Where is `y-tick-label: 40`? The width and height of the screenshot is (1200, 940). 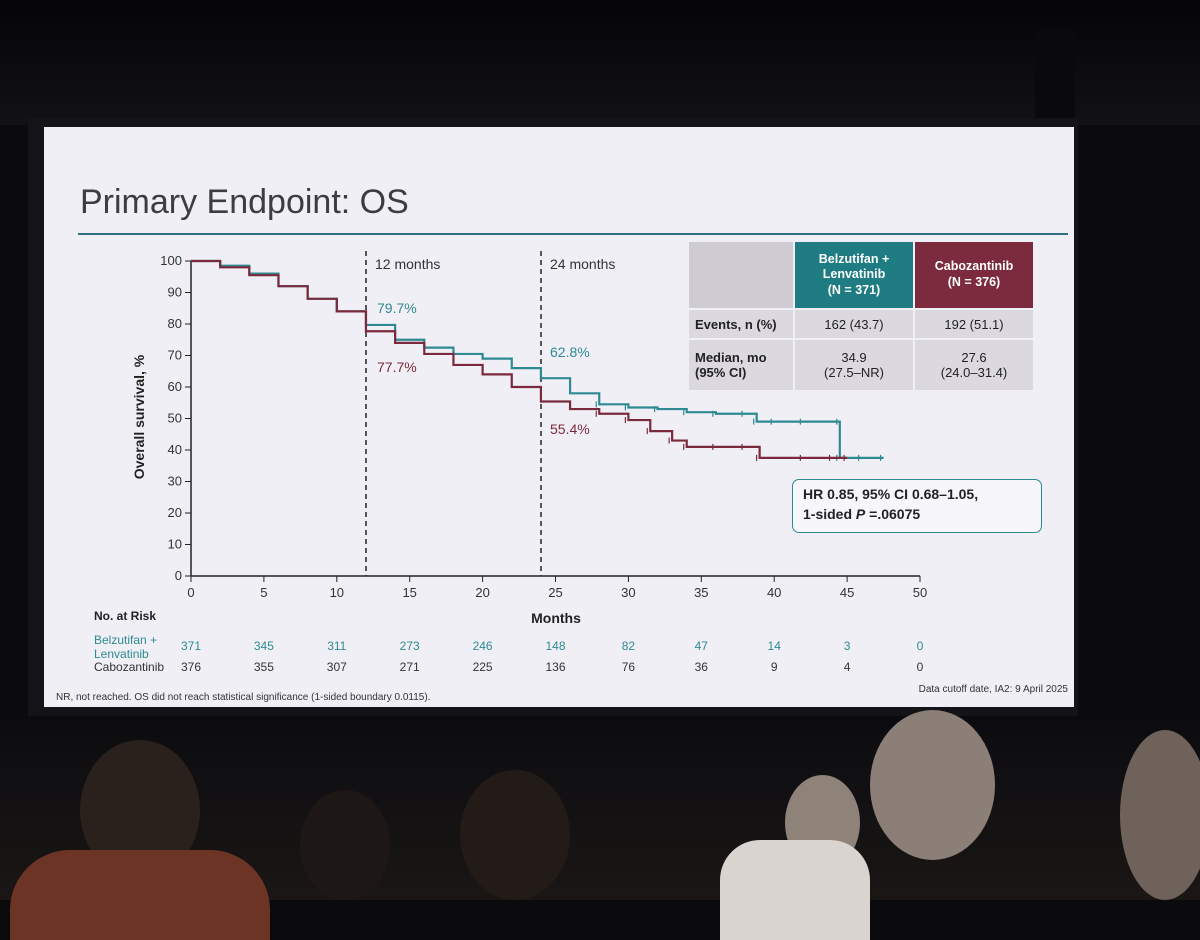
y-tick-label: 40 is located at coordinates (175, 449).